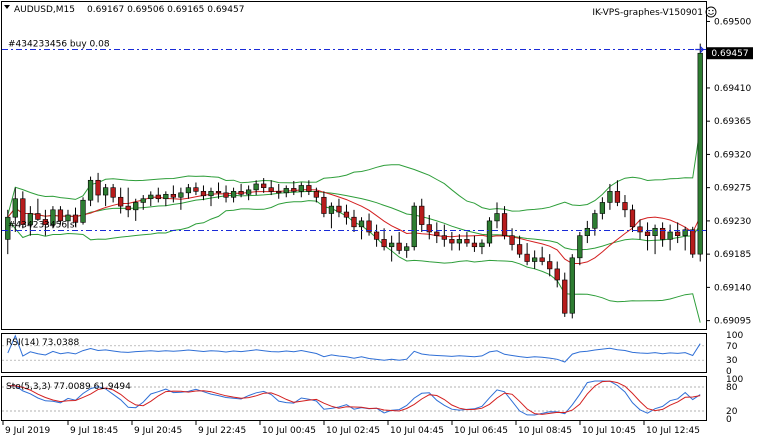  Describe the element at coordinates (732, 347) in the screenshot. I see `rsi-level-label: 70` at that location.